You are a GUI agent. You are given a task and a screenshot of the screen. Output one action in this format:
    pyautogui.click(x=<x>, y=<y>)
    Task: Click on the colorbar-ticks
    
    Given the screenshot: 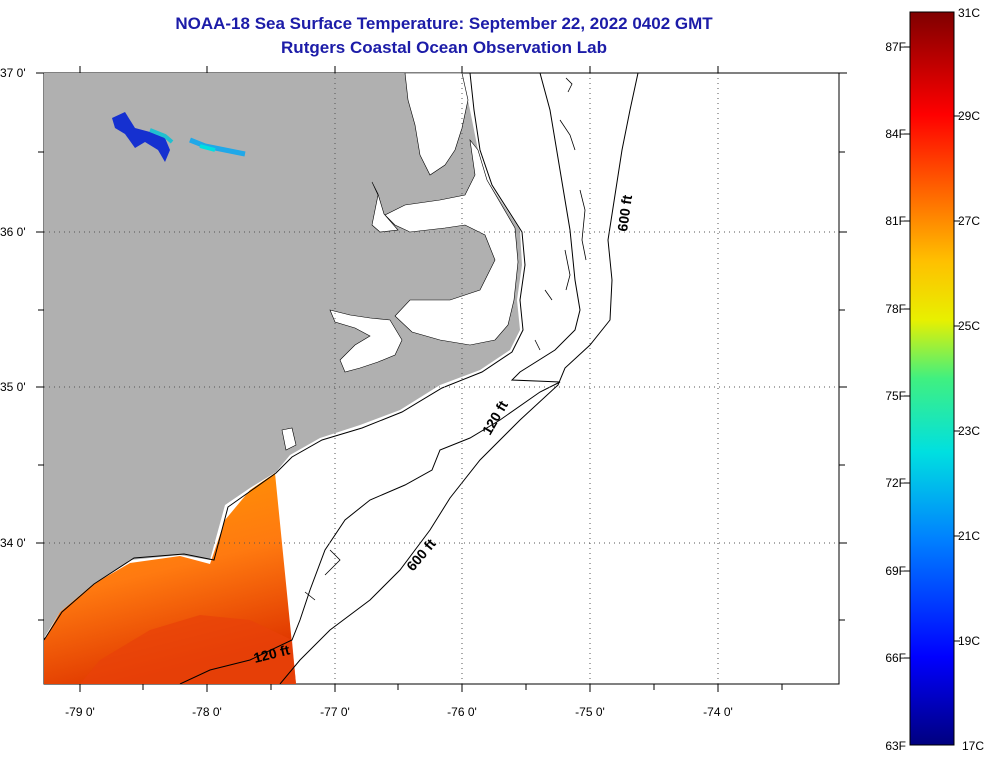 What is the action you would take?
    pyautogui.click(x=932, y=352)
    